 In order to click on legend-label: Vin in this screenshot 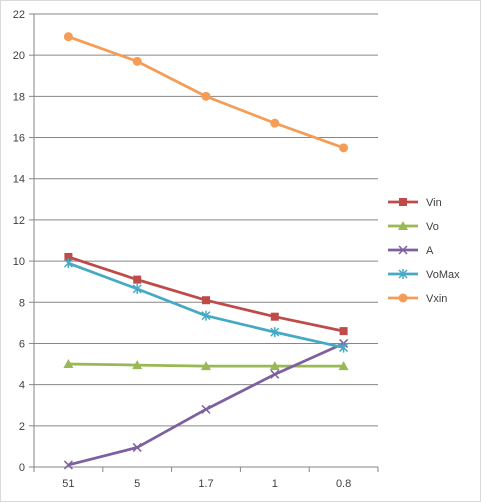, I will do `click(434, 203)`.